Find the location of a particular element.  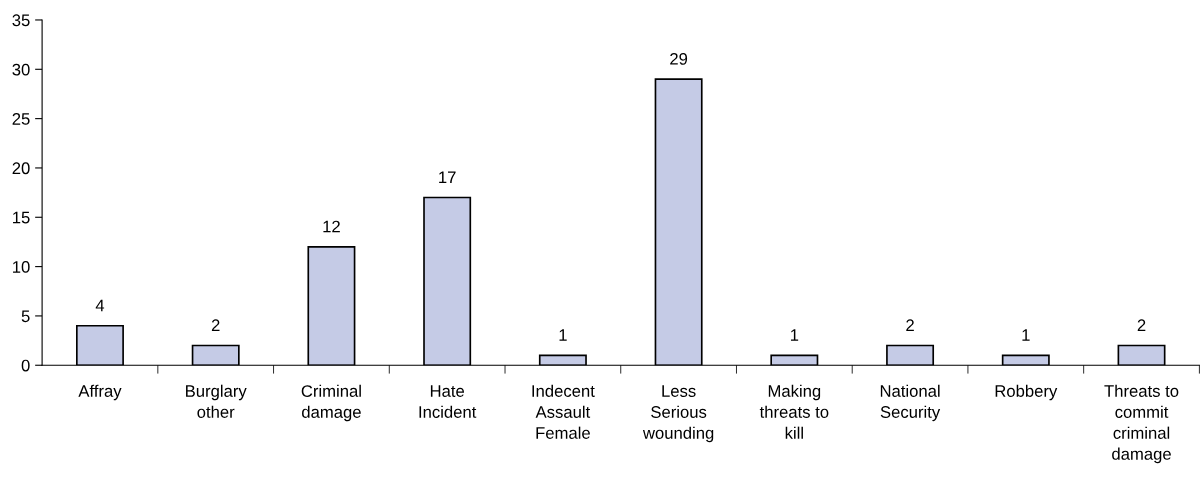

x-tick-label: Criminal damage is located at coordinates (331, 403).